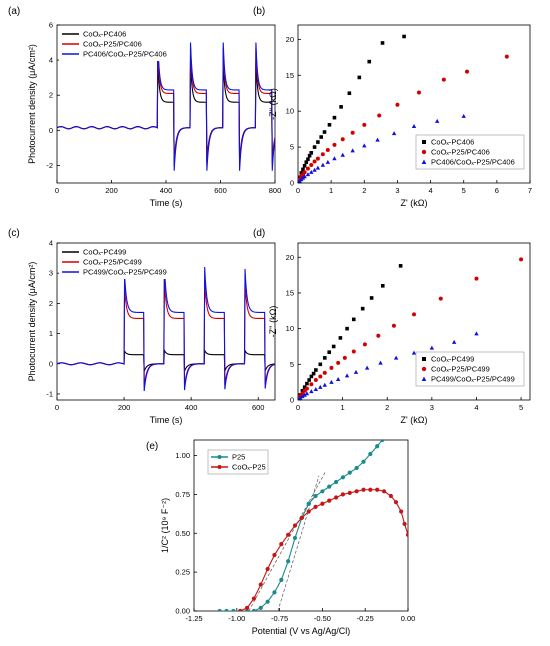 The height and width of the screenshot is (646, 550). What do you see at coordinates (408, 618) in the screenshot?
I see `x-tick-label: 0.00` at bounding box center [408, 618].